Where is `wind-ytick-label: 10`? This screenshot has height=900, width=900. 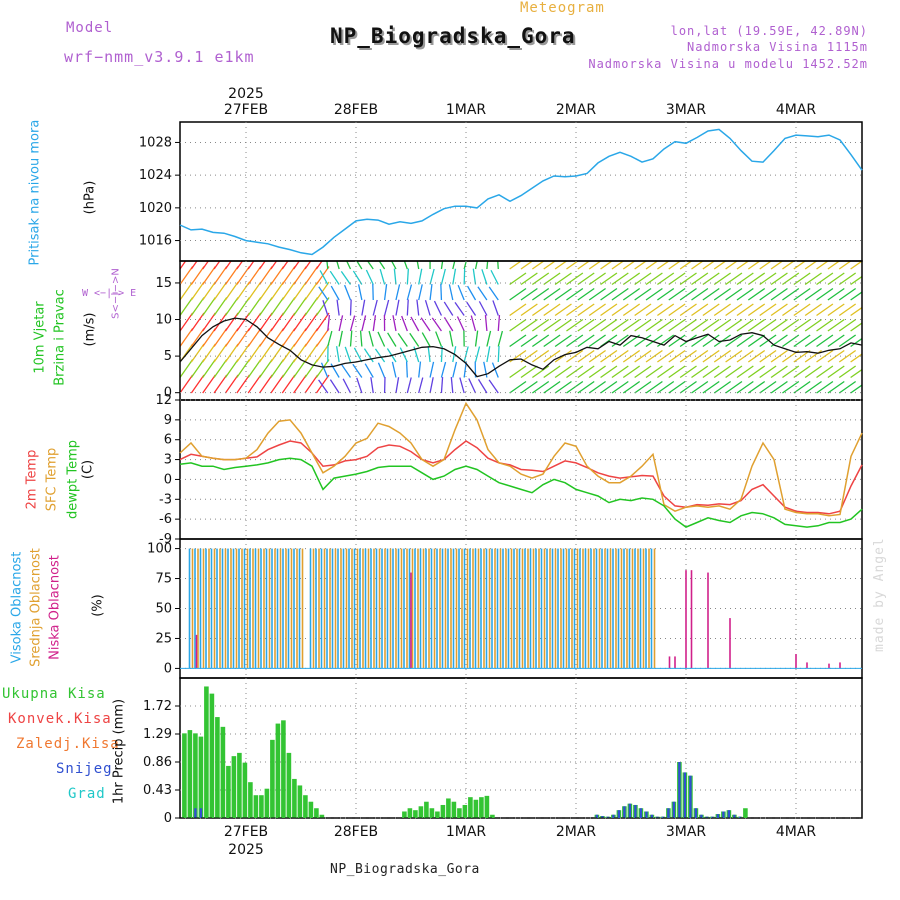
wind-ytick-label: 10 is located at coordinates (163, 320).